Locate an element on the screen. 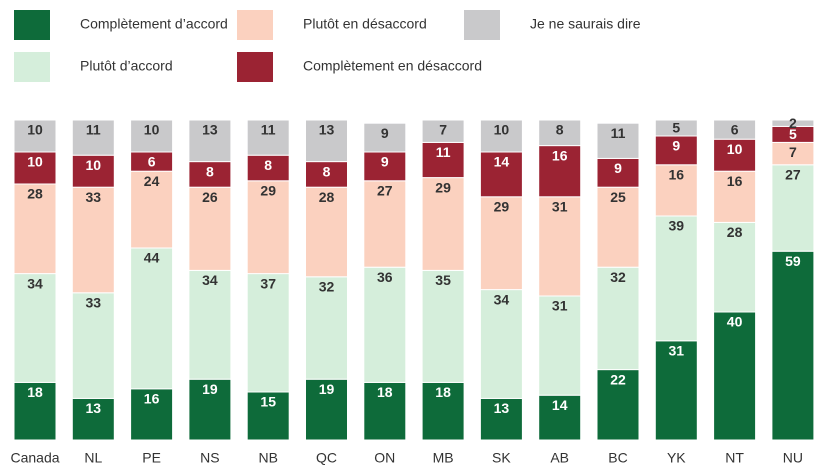 This screenshot has width=818, height=470. x-tick-label: NU is located at coordinates (793, 458).